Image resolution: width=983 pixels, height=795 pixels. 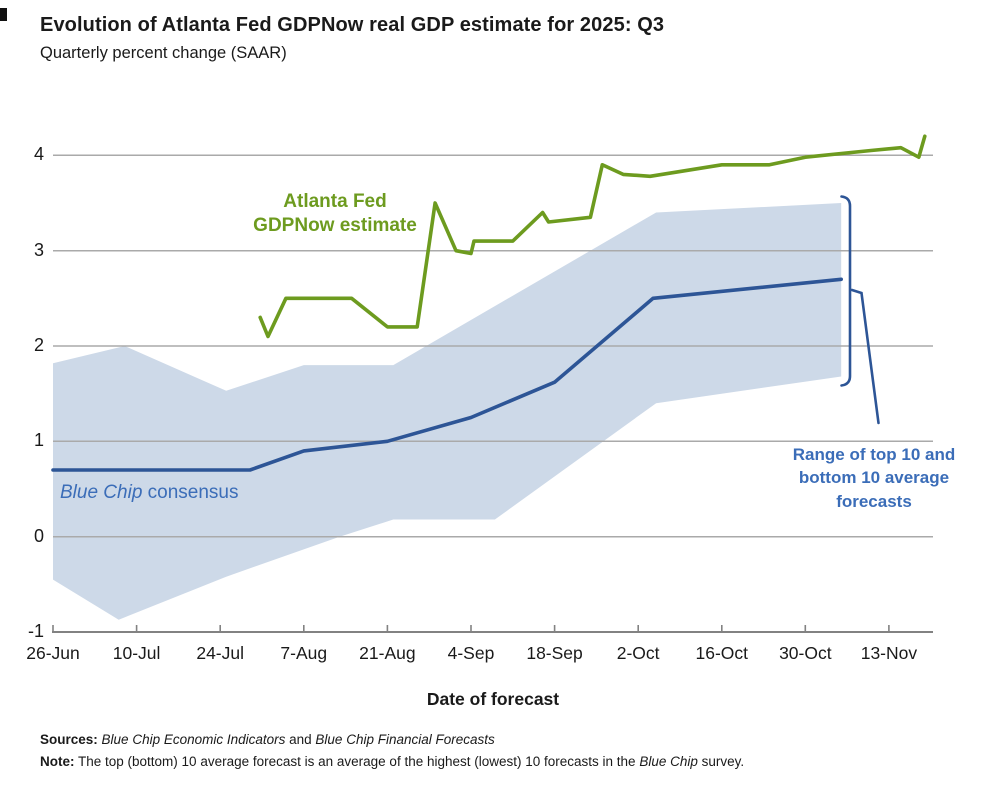 I want to click on x-axis, so click(x=492, y=629).